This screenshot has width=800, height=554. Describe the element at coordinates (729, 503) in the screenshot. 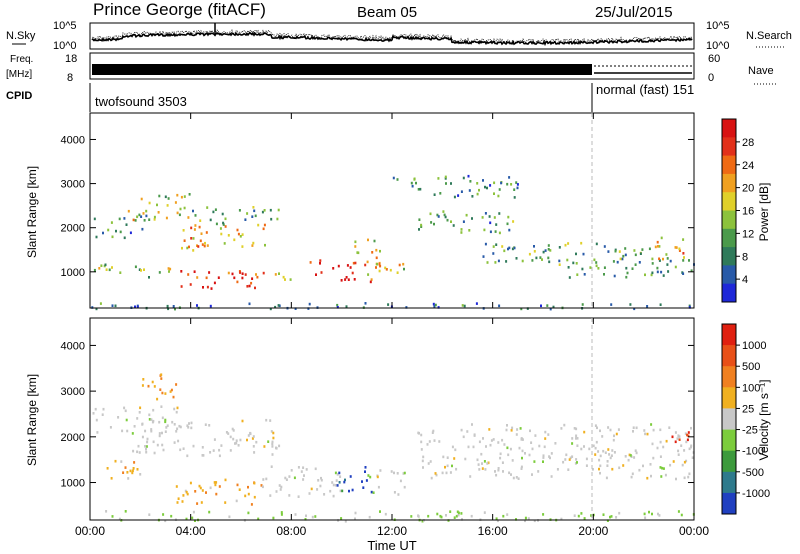

I see `colorbar-segment` at that location.